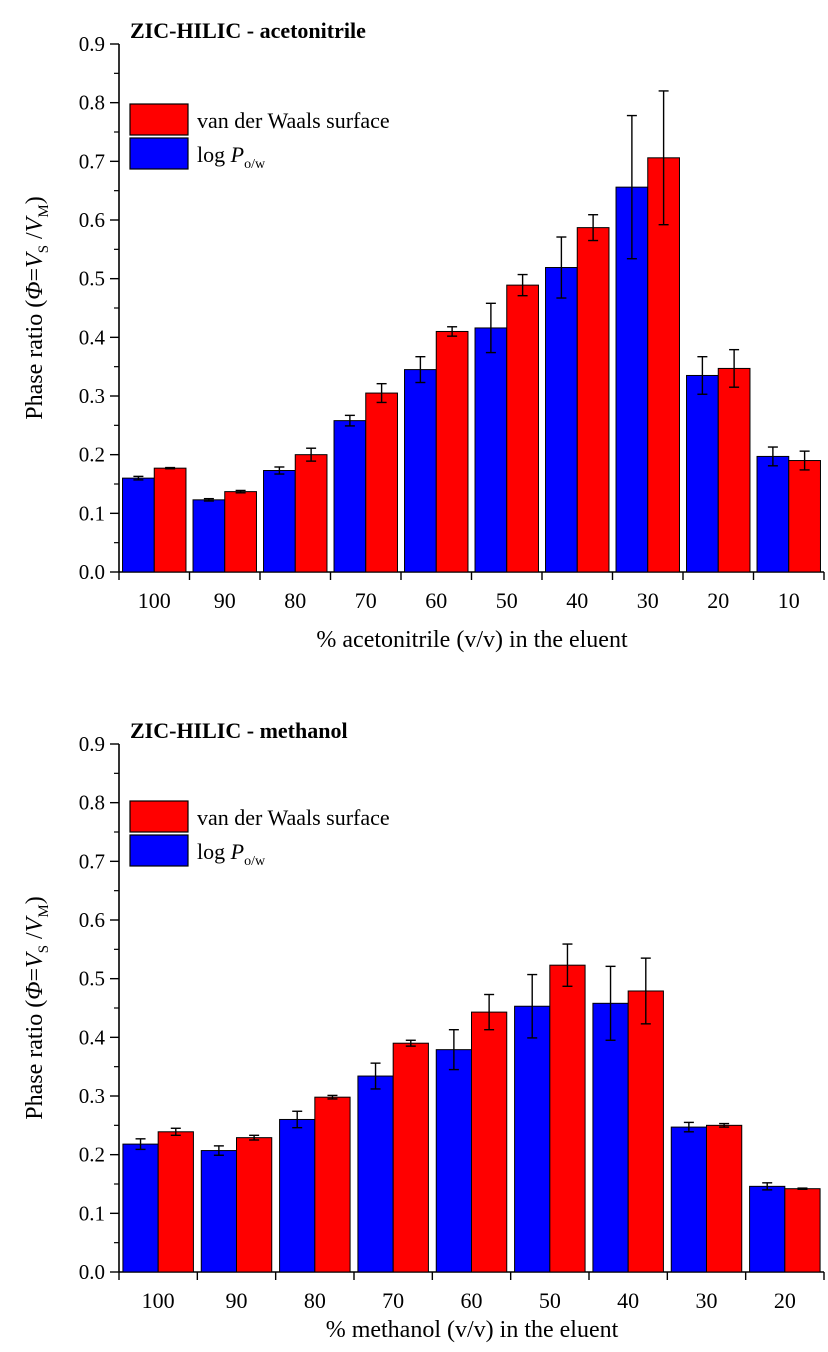 This screenshot has height=1352, width=828. What do you see at coordinates (785, 1300) in the screenshot?
I see `x-tick-label: 20` at bounding box center [785, 1300].